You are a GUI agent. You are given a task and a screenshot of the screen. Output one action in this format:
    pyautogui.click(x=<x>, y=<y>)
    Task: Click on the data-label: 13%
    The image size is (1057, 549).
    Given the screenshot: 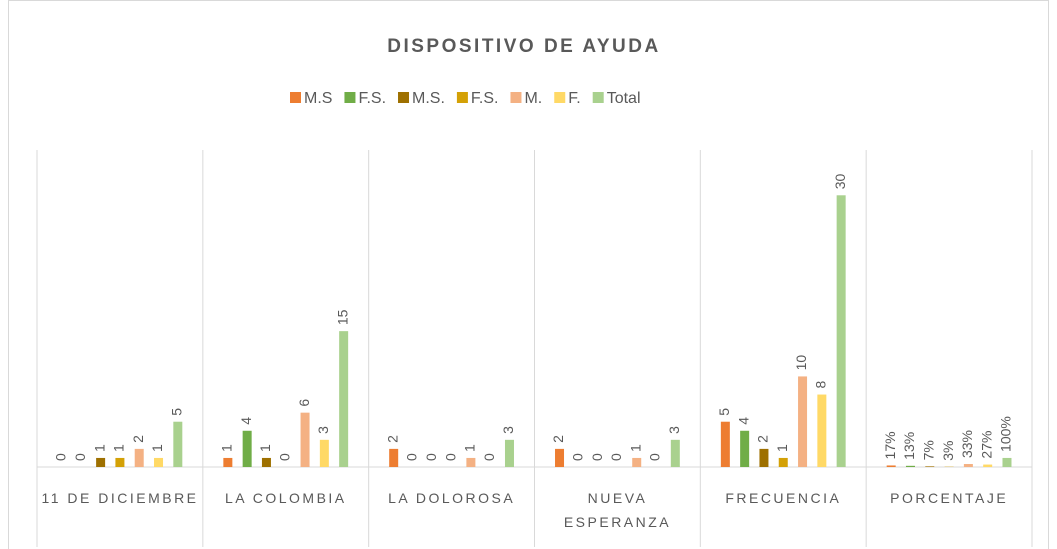 What is the action you would take?
    pyautogui.click(x=909, y=446)
    